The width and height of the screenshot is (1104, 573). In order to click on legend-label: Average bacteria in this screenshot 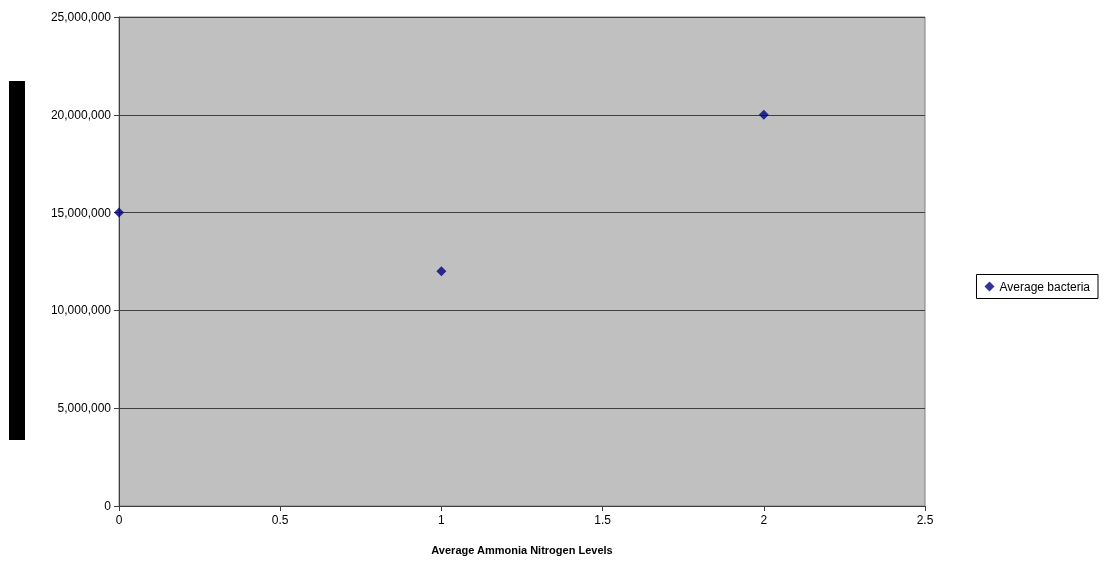, I will do `click(1045, 286)`.